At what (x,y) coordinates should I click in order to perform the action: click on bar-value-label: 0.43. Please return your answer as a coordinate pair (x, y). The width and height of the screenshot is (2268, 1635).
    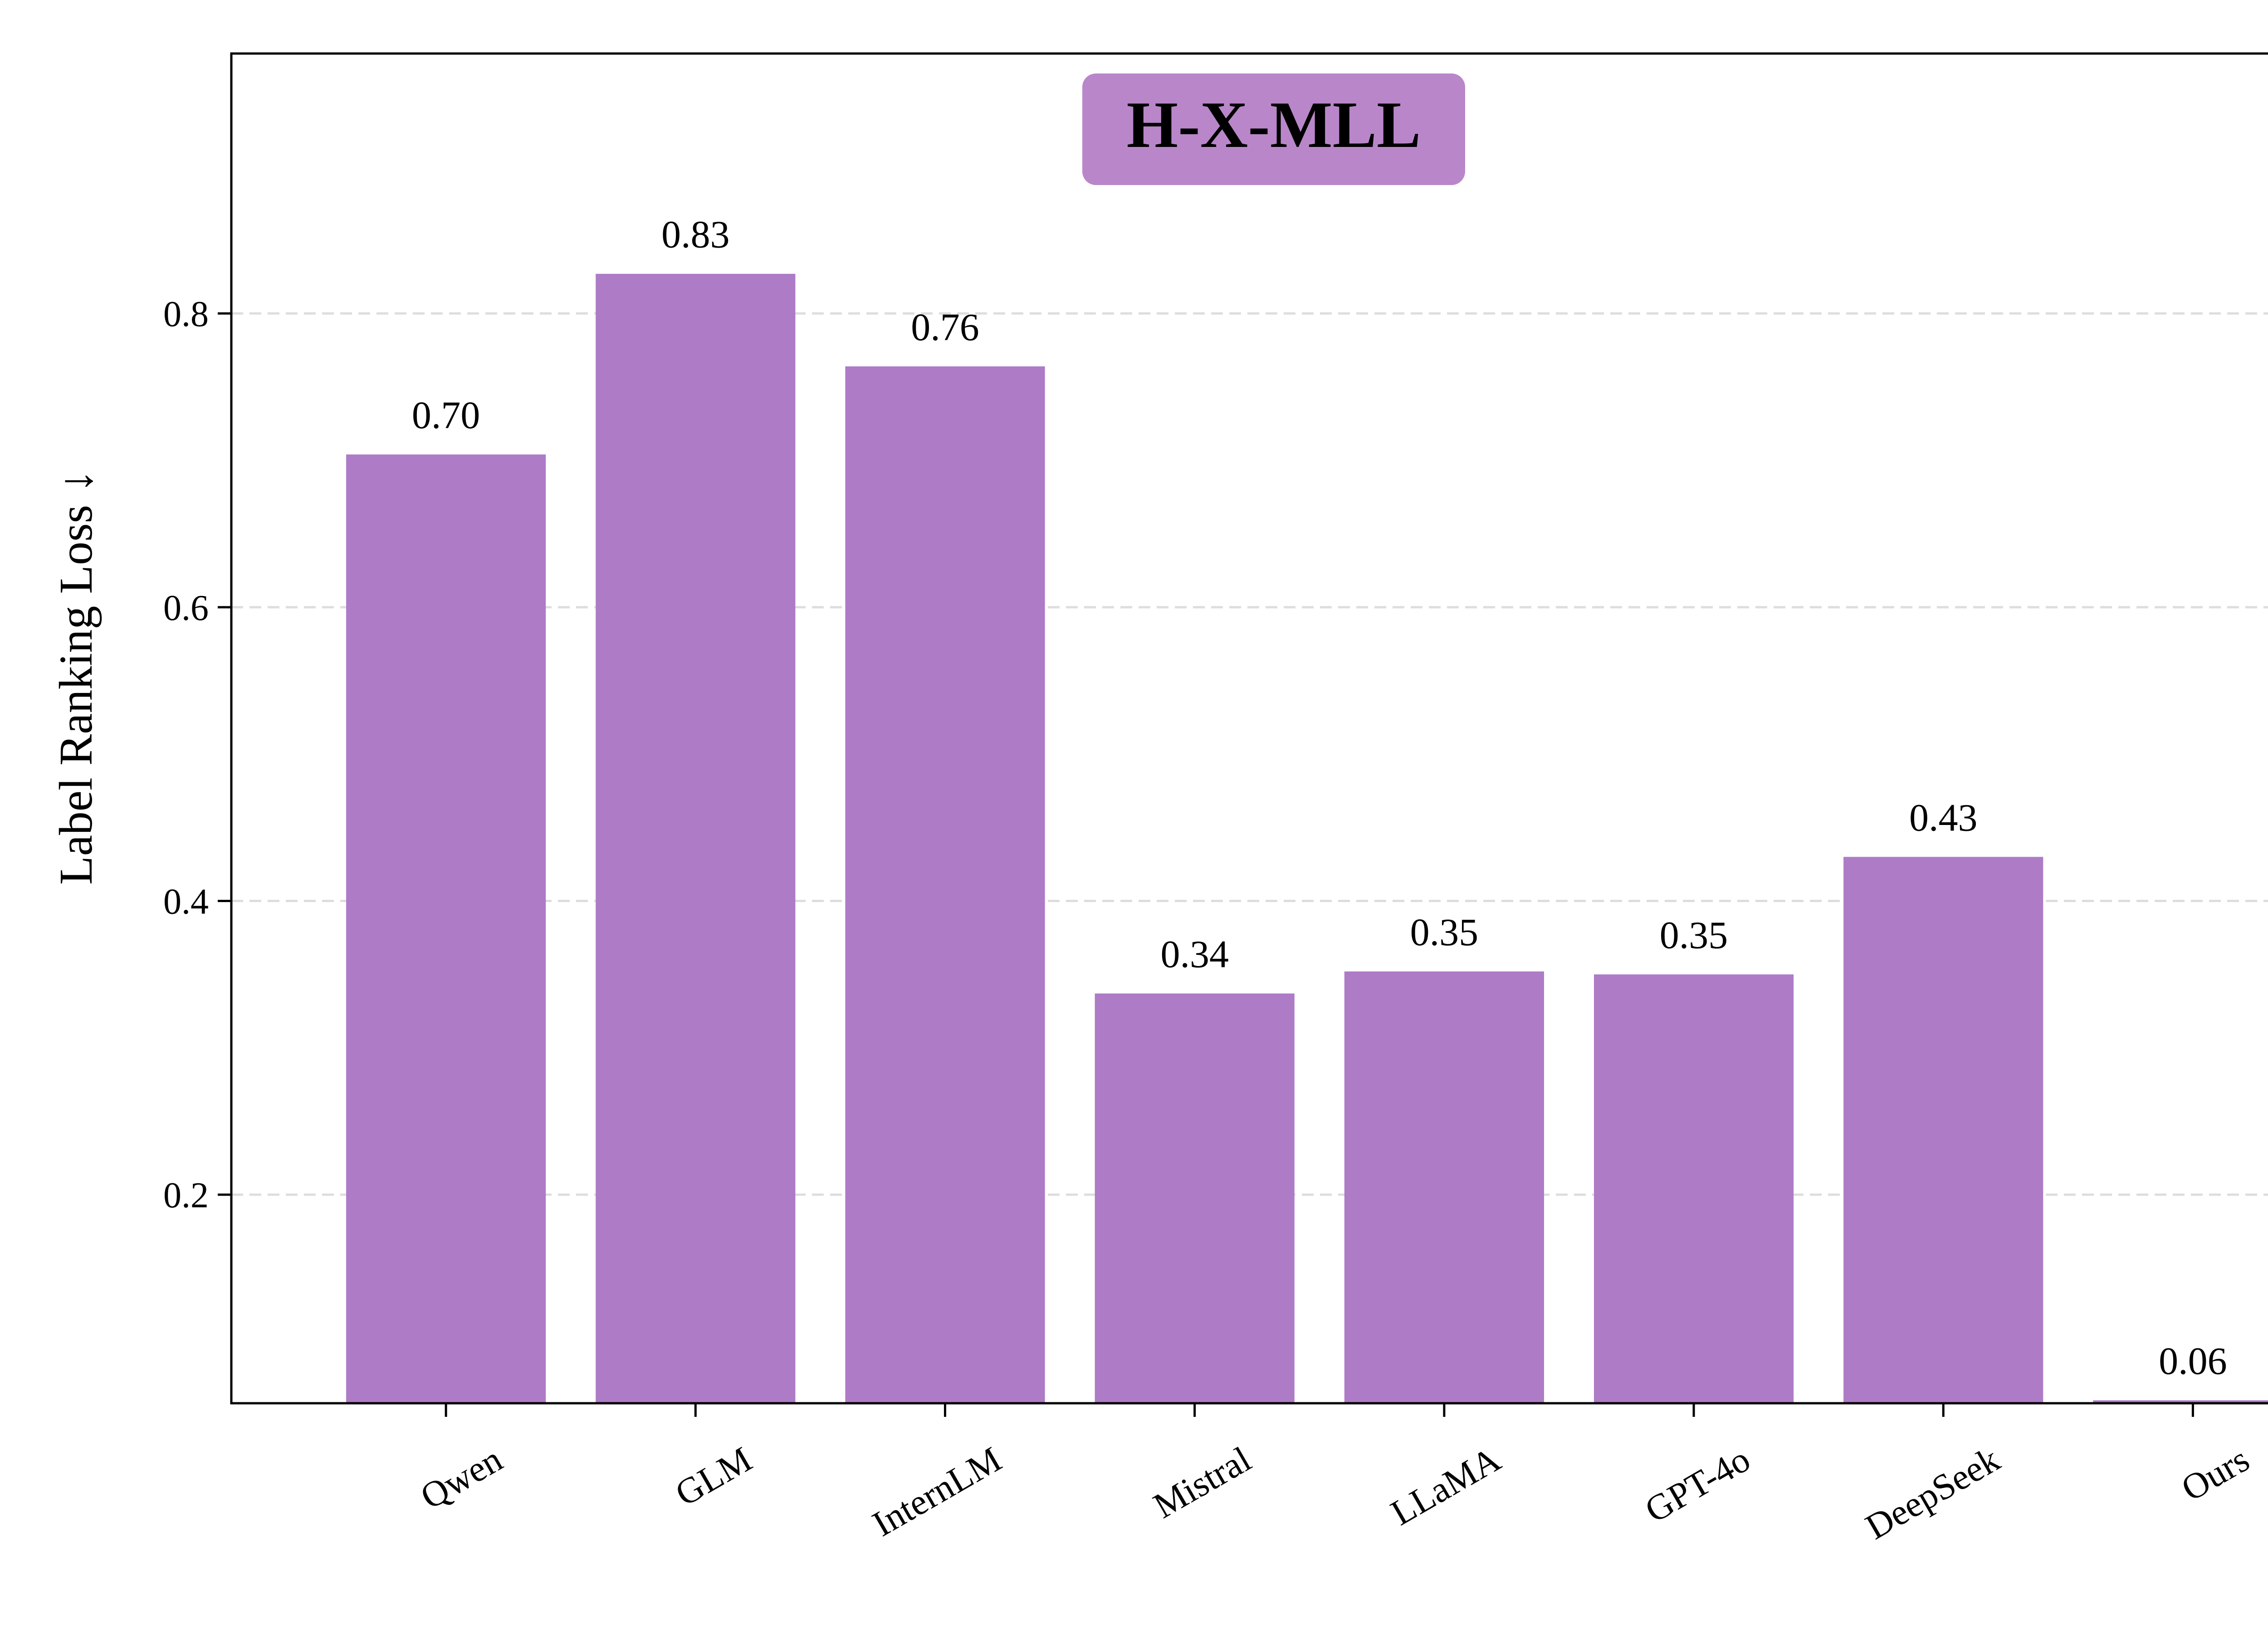
    Looking at the image, I should click on (1944, 817).